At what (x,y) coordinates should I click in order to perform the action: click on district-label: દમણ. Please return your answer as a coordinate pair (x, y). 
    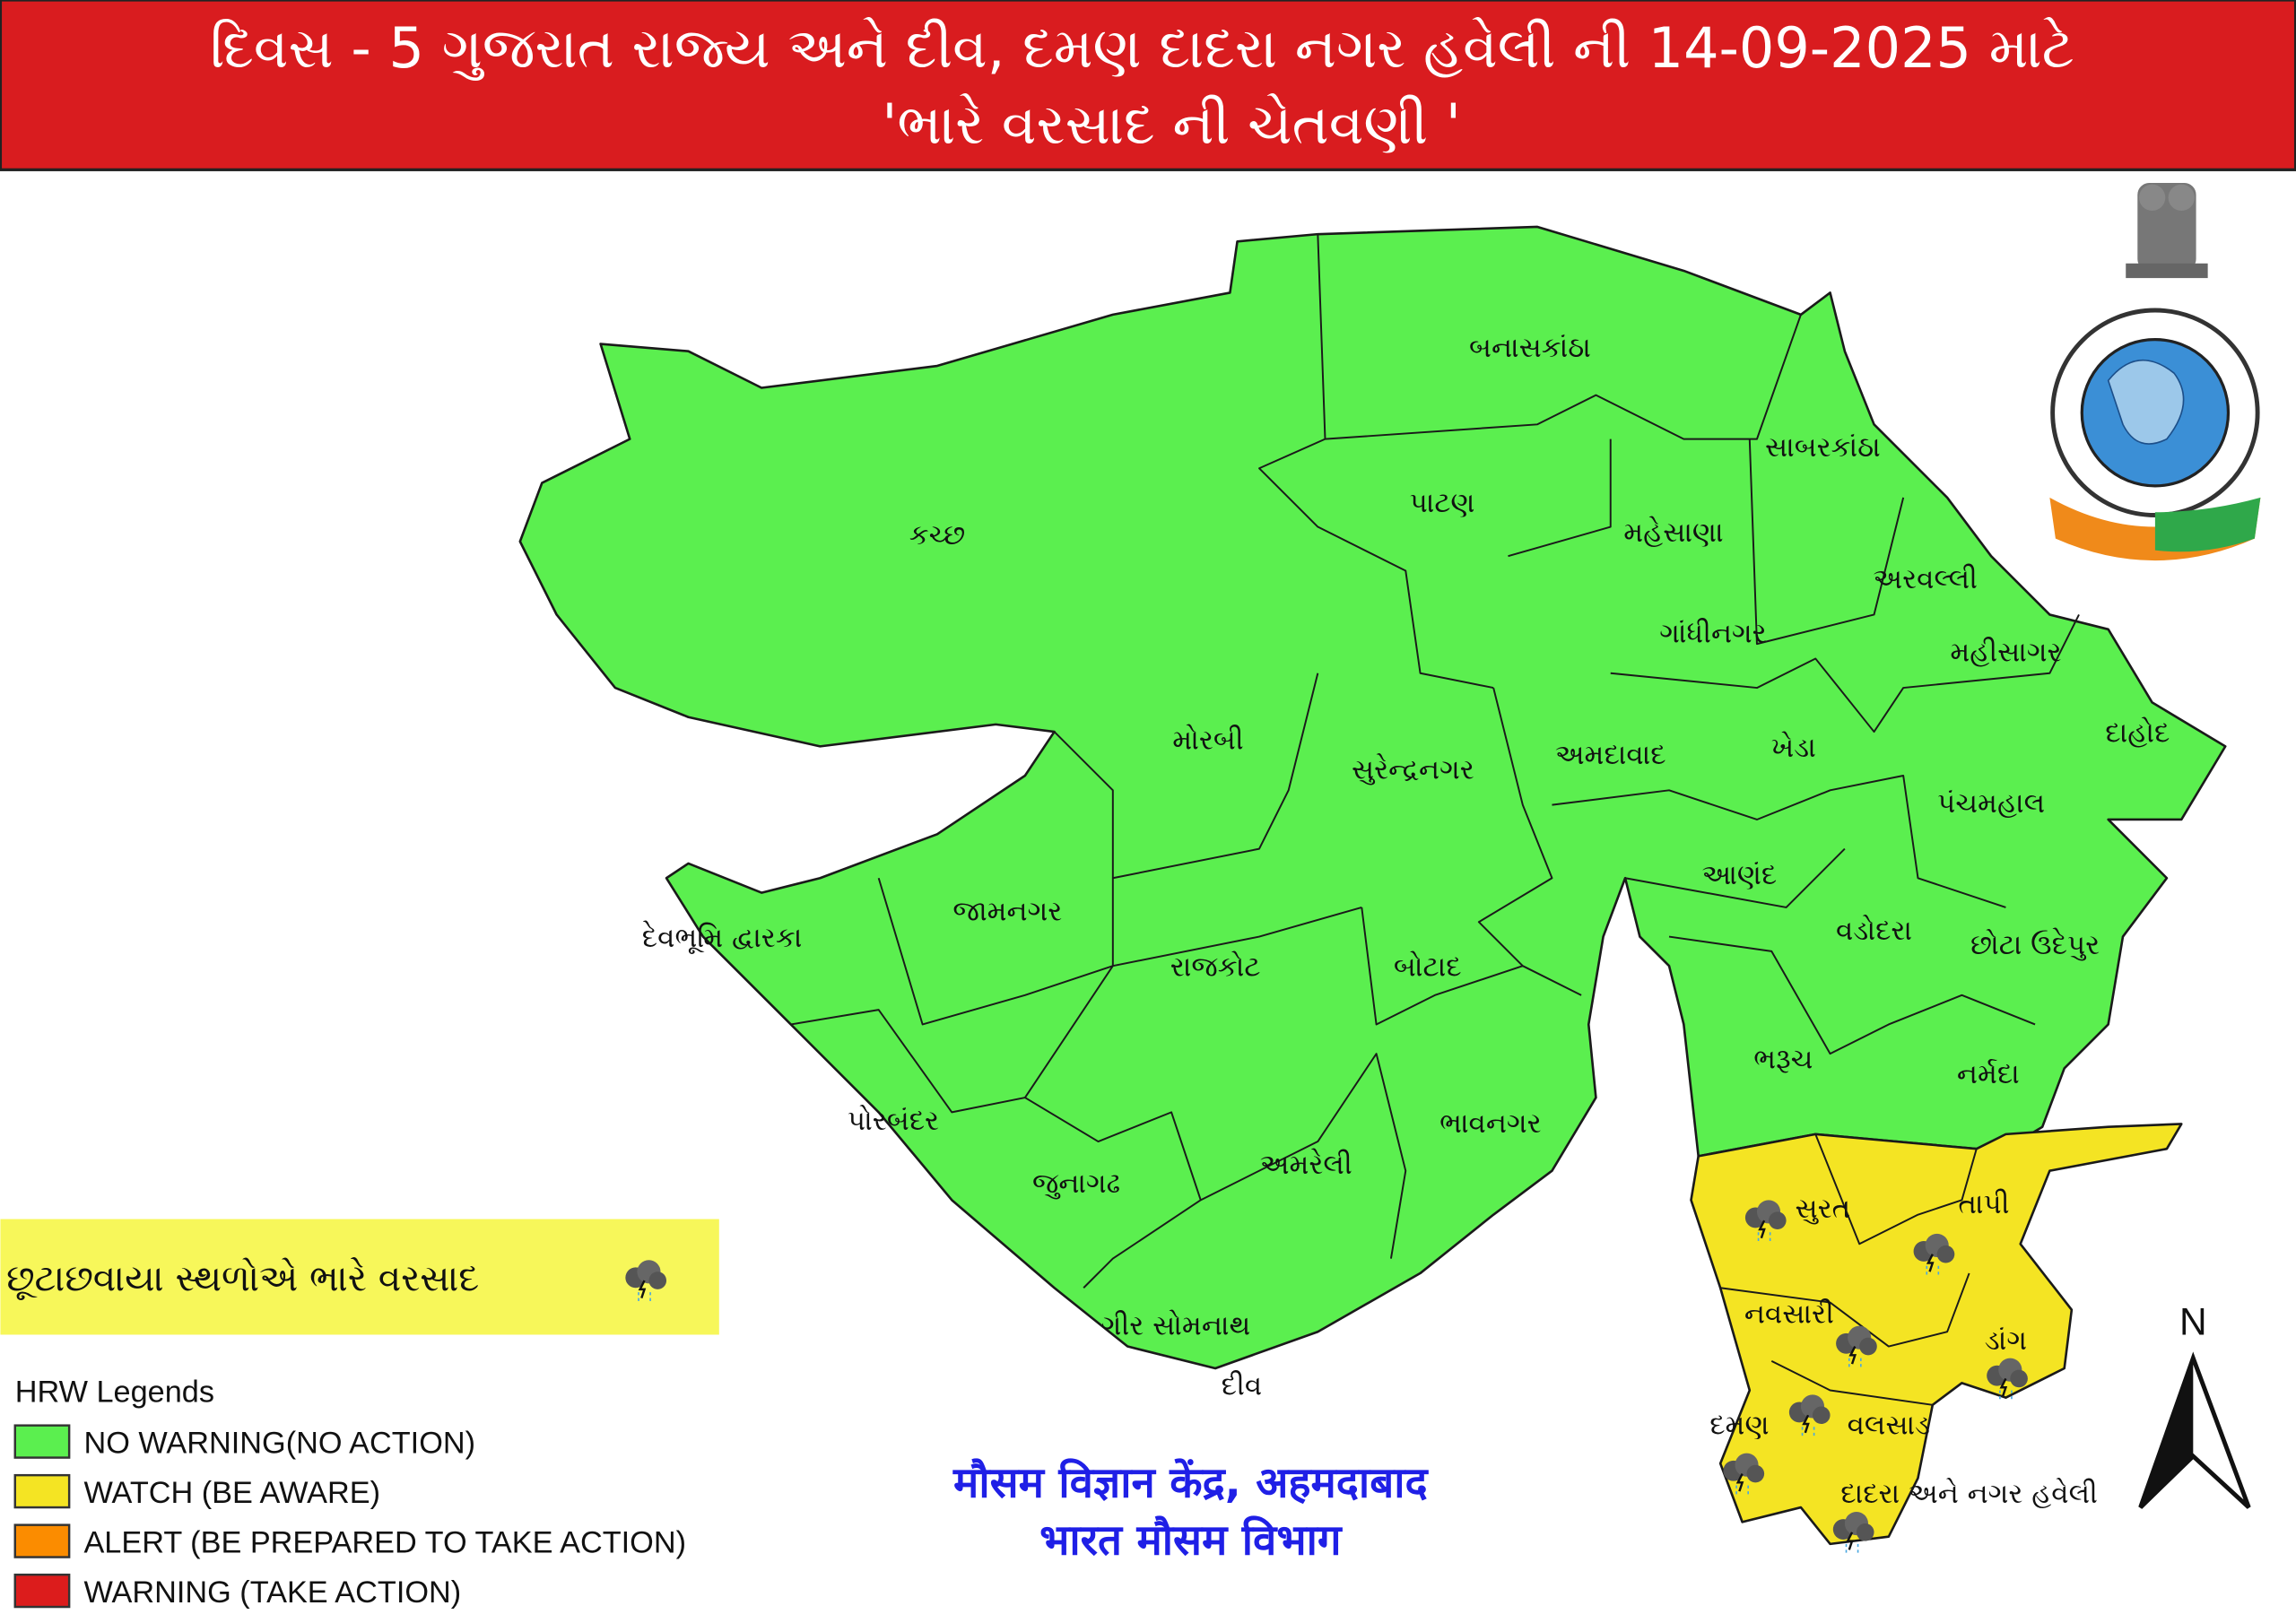
    Looking at the image, I should click on (1739, 1425).